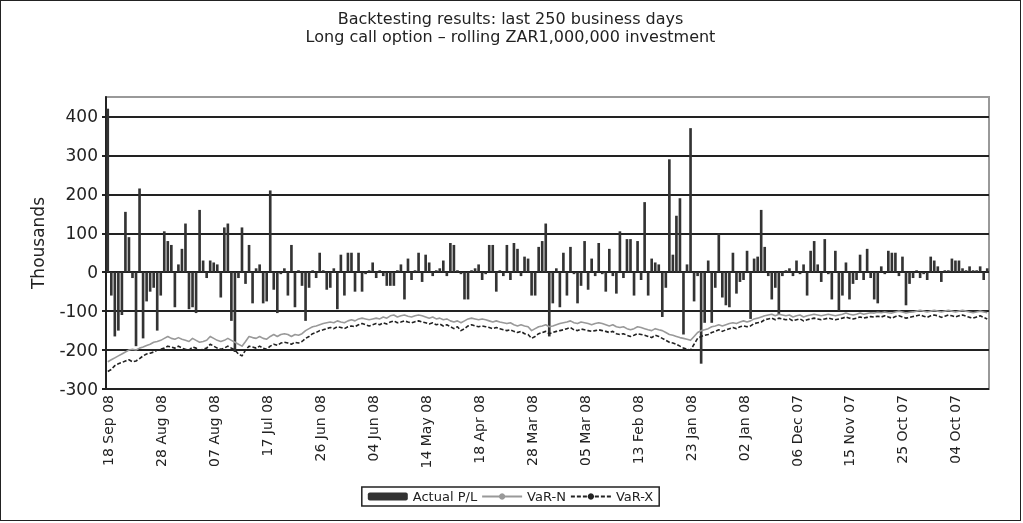  What do you see at coordinates (78, 350) in the screenshot?
I see `y-tick-label: -200` at bounding box center [78, 350].